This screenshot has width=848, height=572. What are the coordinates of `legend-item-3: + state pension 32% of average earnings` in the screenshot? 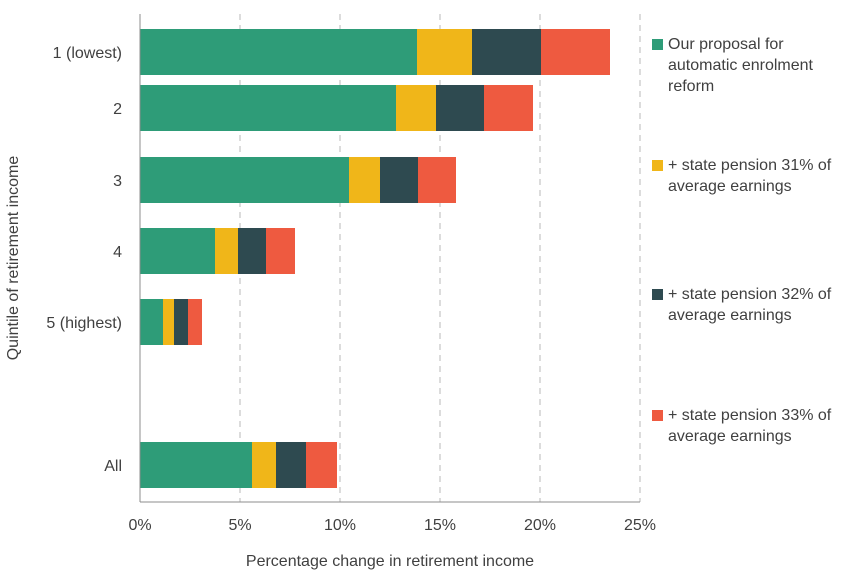 It's located at (749, 305).